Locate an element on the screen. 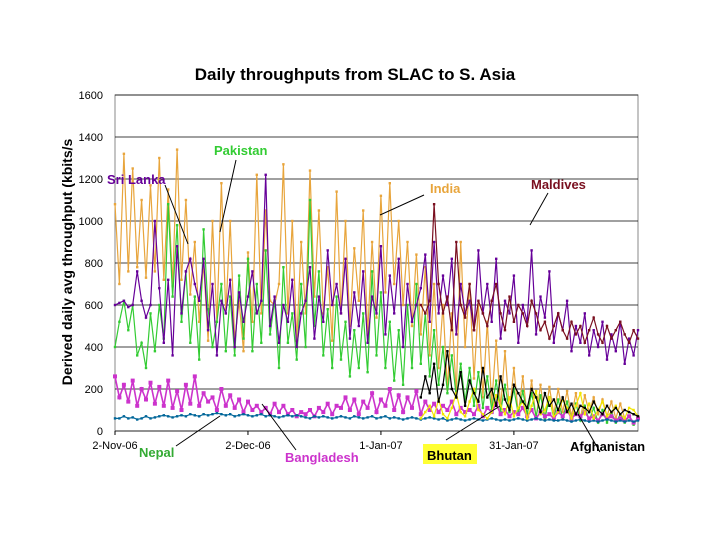 The width and height of the screenshot is (720, 540). series-nepal is located at coordinates (376, 417).